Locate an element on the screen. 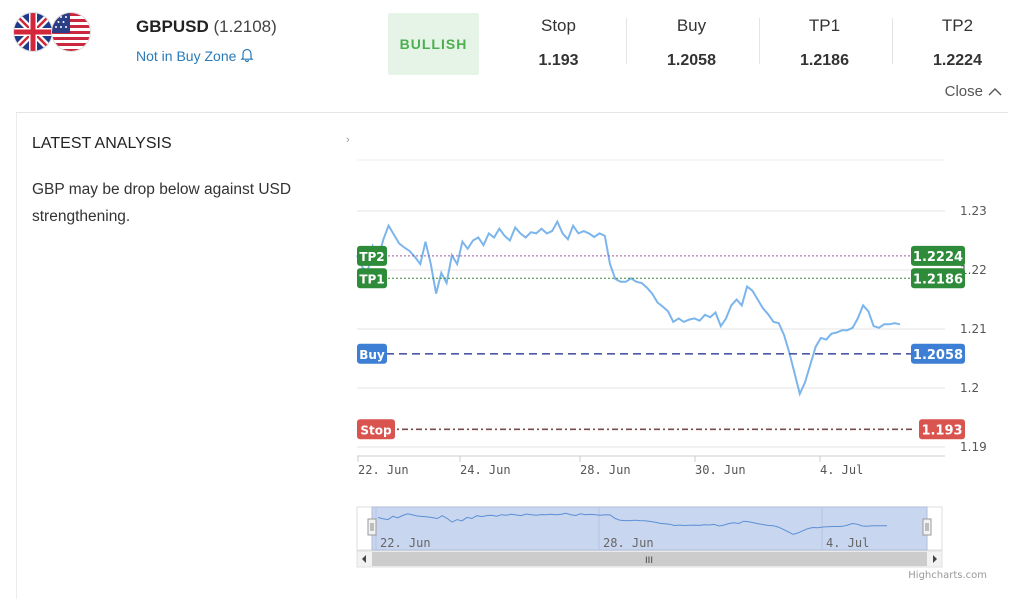  tp2-badge is located at coordinates (372, 255).